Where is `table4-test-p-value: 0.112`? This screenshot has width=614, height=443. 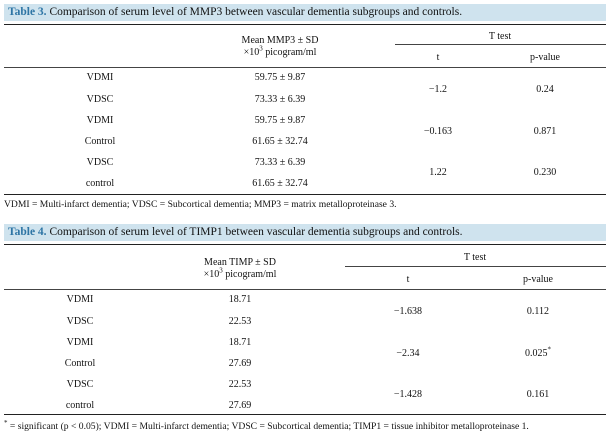 table4-test-p-value: 0.112 is located at coordinates (538, 311).